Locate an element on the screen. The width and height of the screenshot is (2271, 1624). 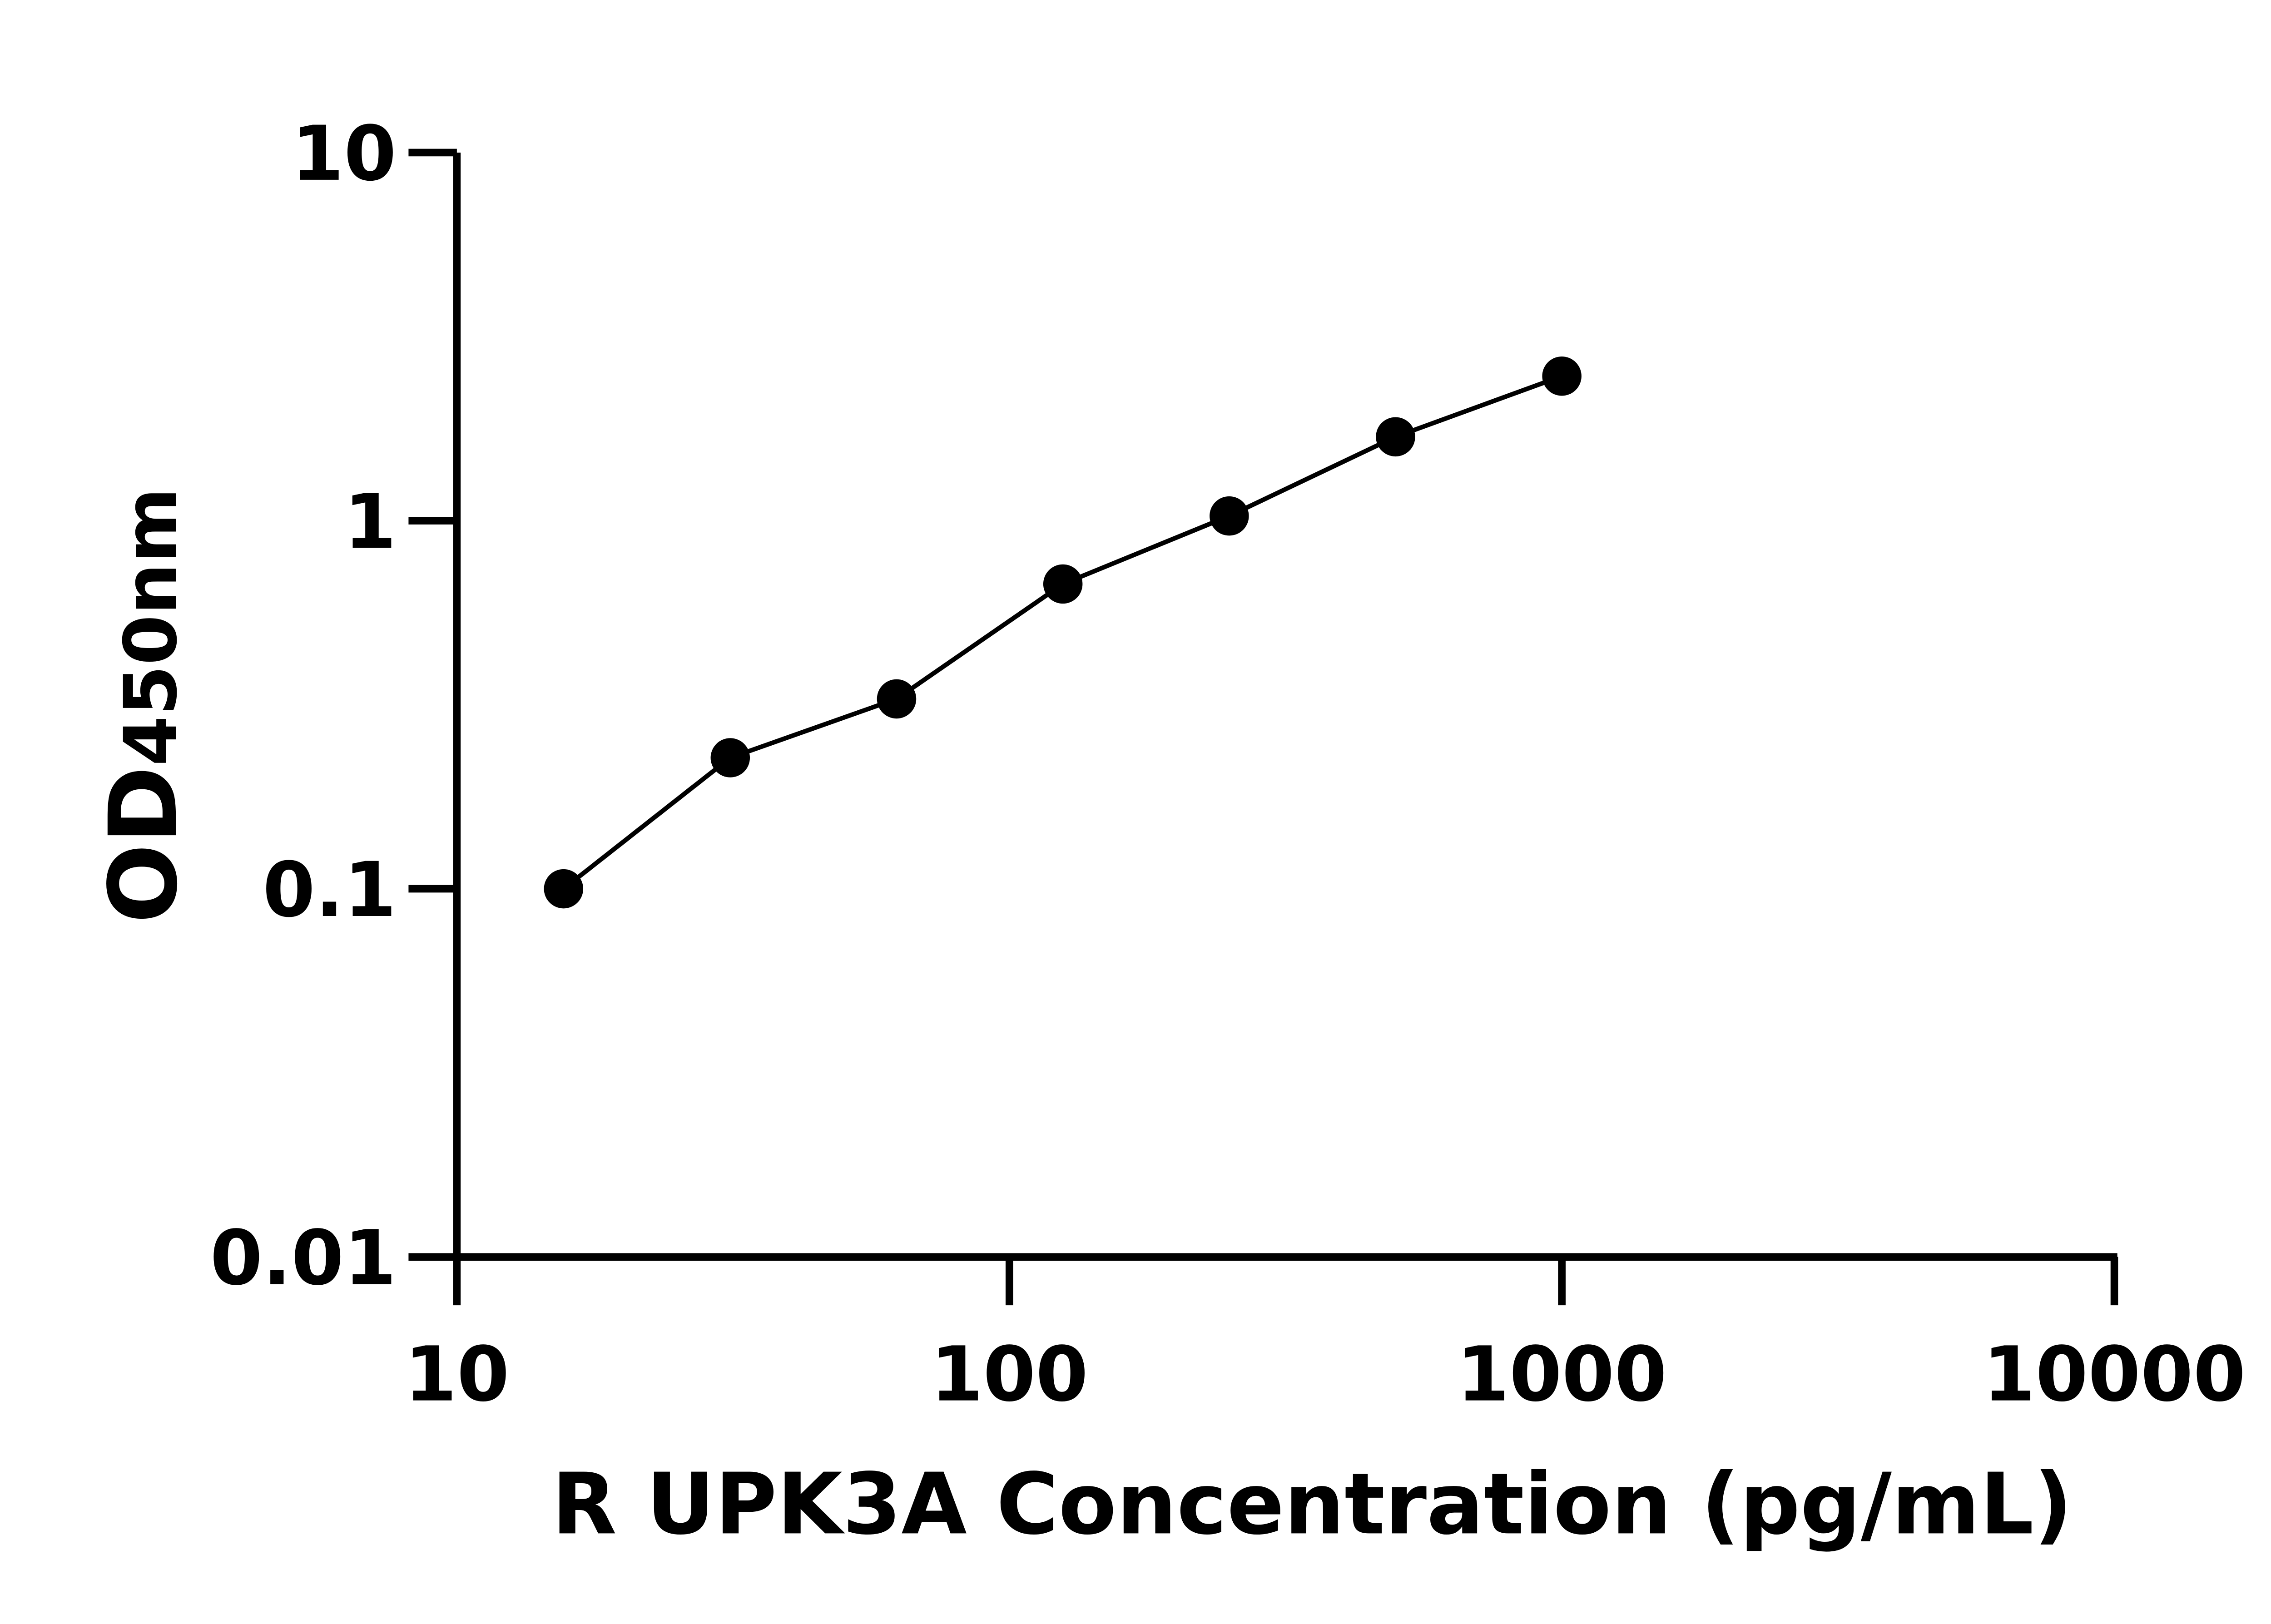
fit-curve is located at coordinates (1062, 632).